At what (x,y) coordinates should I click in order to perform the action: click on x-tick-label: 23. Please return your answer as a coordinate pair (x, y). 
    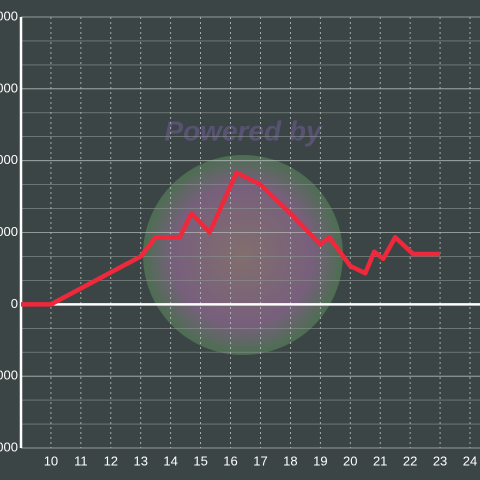
    Looking at the image, I should click on (440, 460).